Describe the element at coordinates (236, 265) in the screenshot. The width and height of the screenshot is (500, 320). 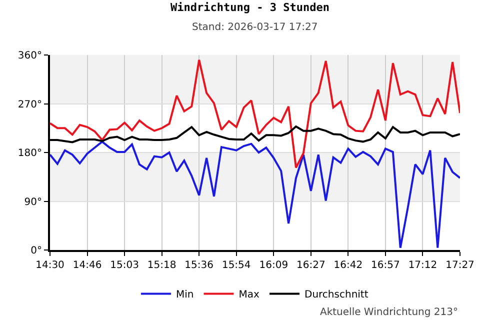
I see `x-tick-label: 15:54` at that location.